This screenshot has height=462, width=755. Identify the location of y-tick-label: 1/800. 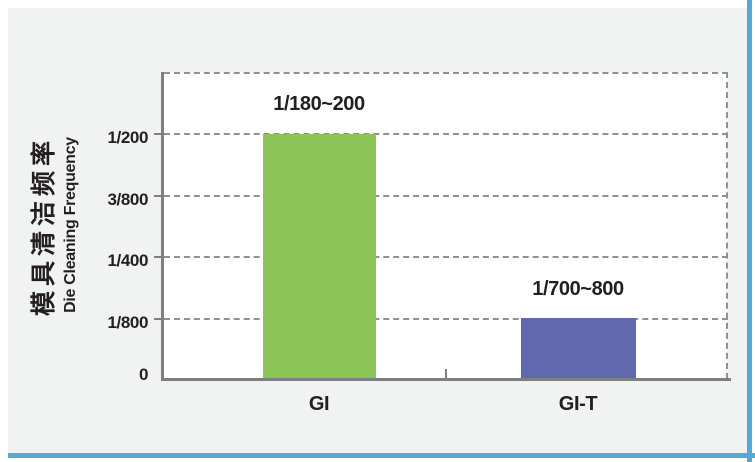
(127, 322).